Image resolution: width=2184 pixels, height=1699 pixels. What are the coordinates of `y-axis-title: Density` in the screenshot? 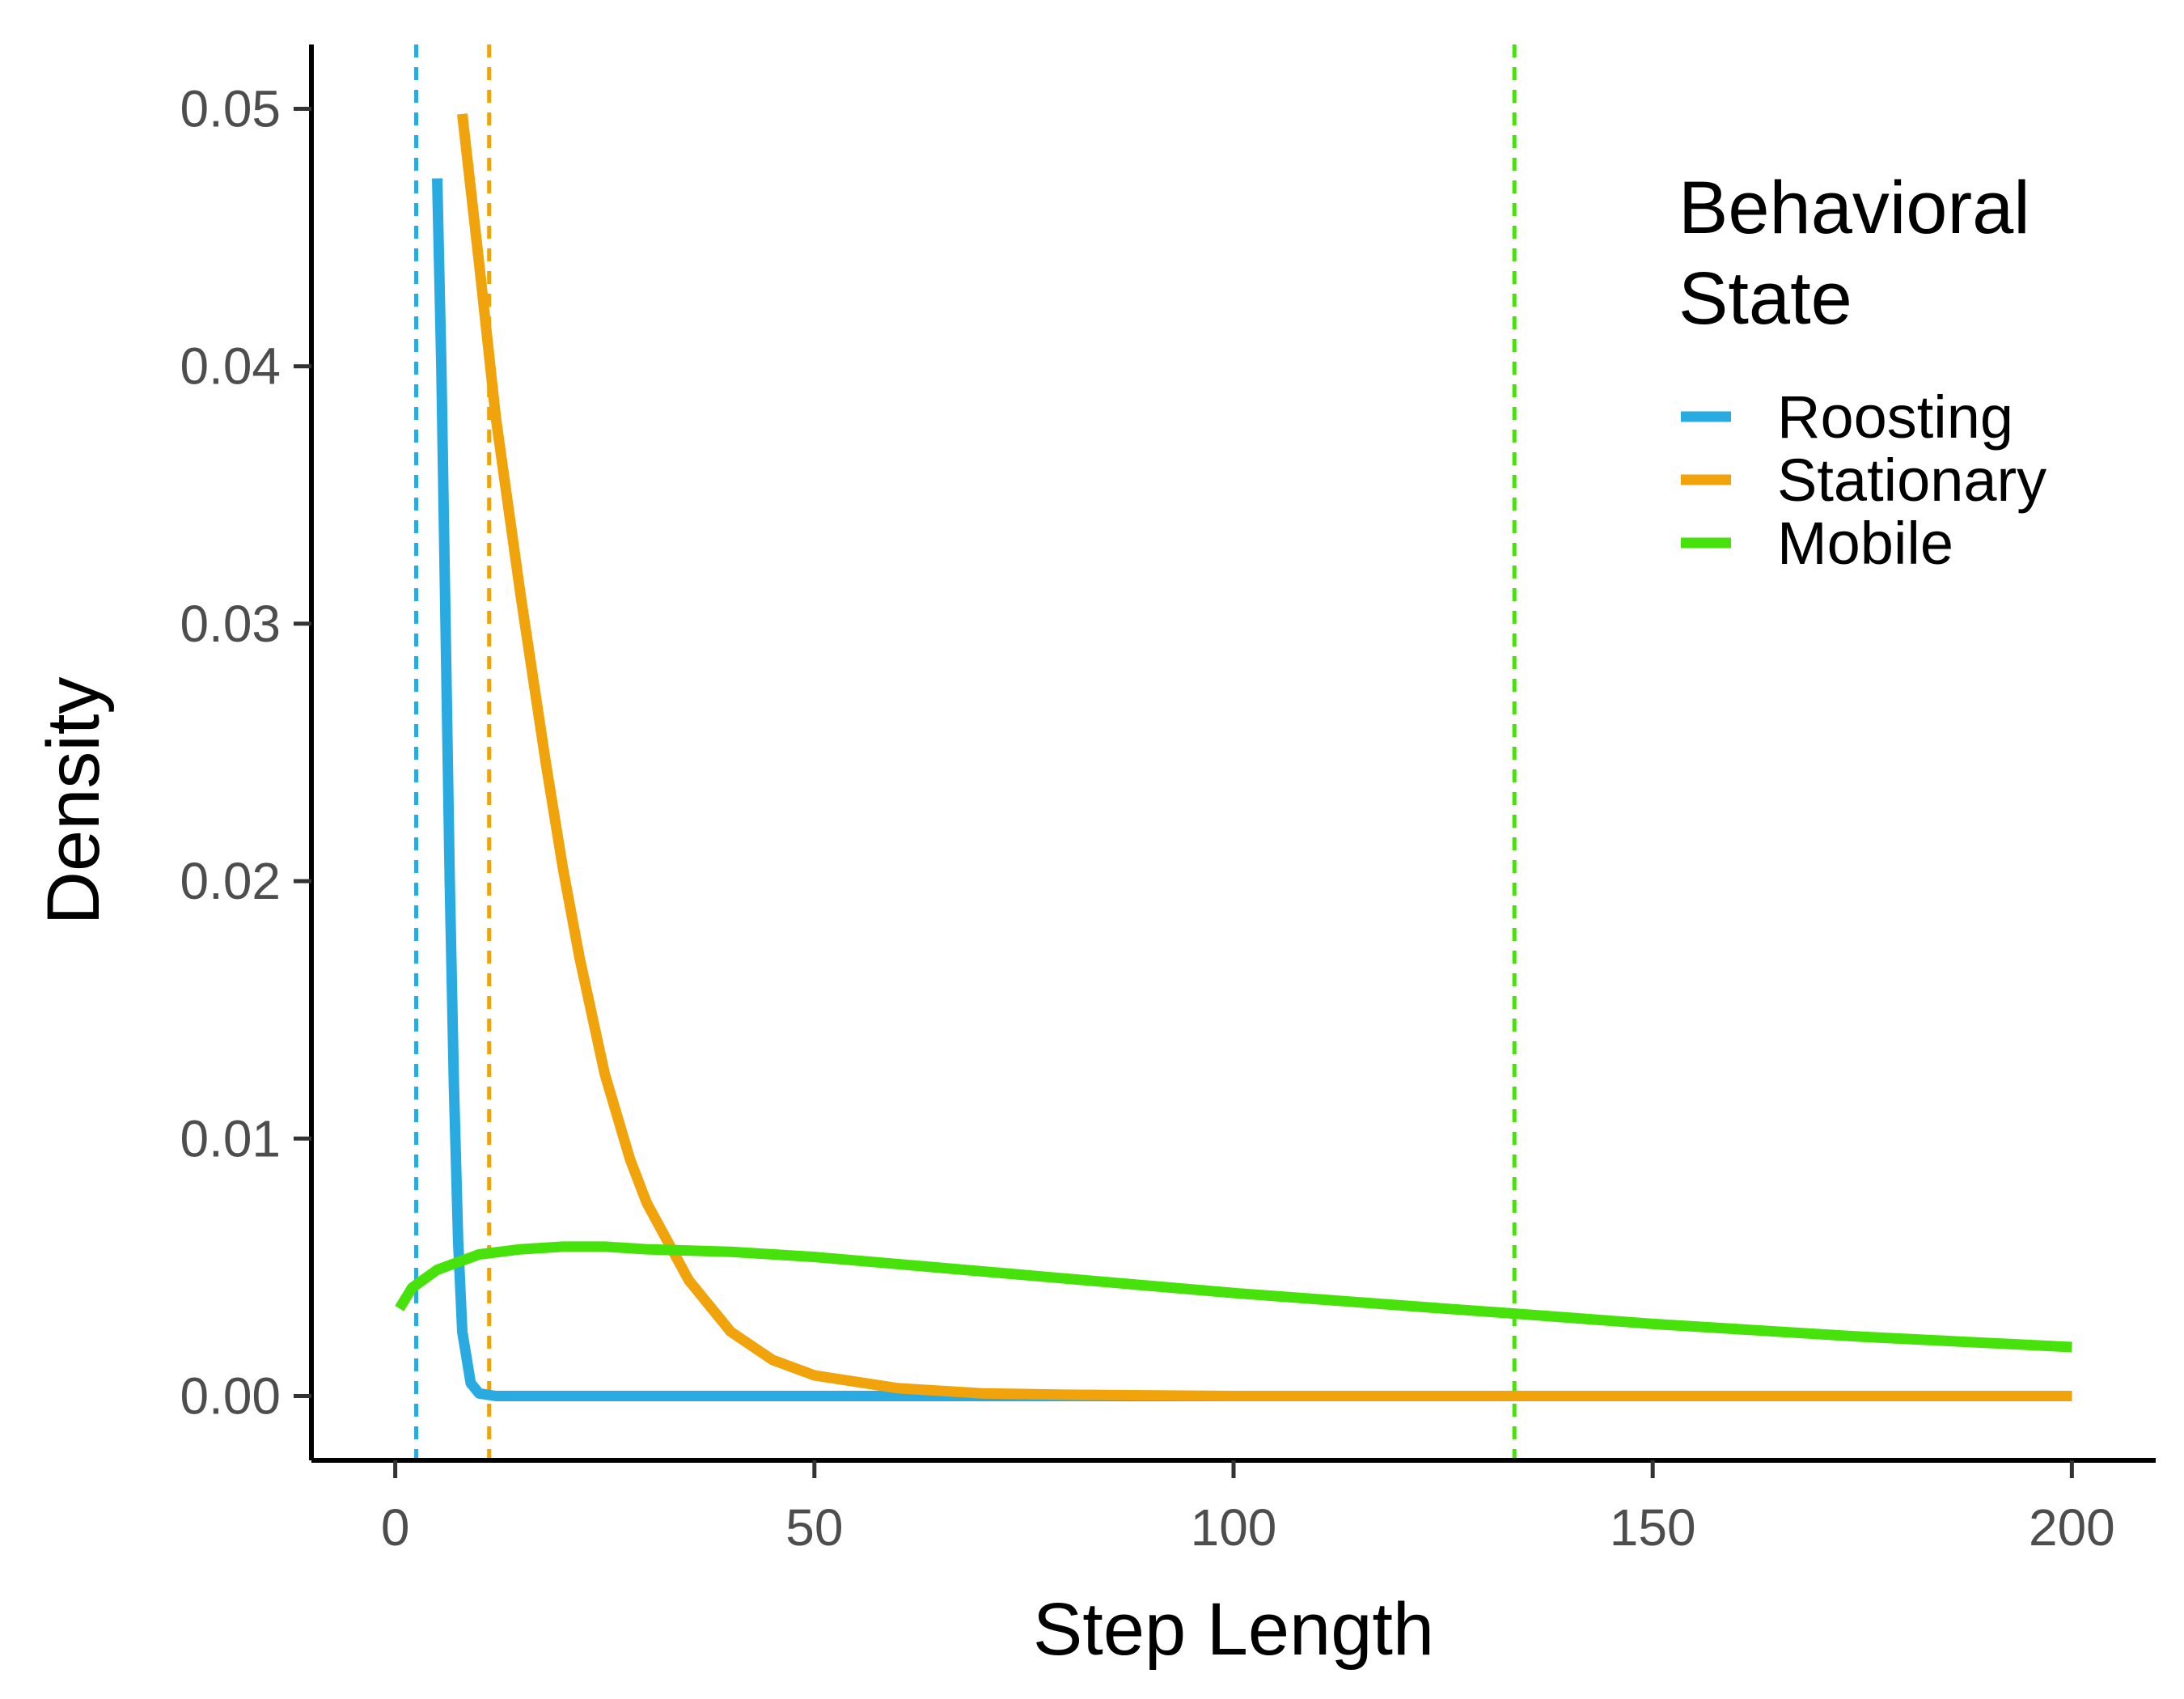 It's located at (73, 801).